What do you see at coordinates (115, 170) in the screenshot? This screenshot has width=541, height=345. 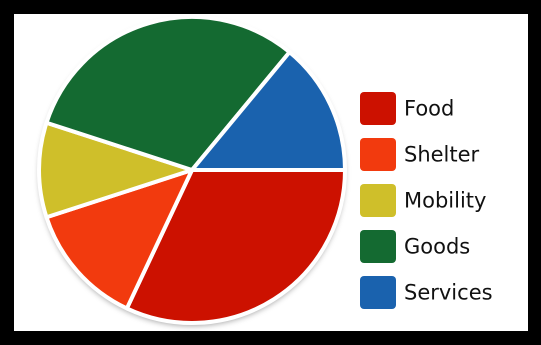 I see `pie-slice-mobility` at bounding box center [115, 170].